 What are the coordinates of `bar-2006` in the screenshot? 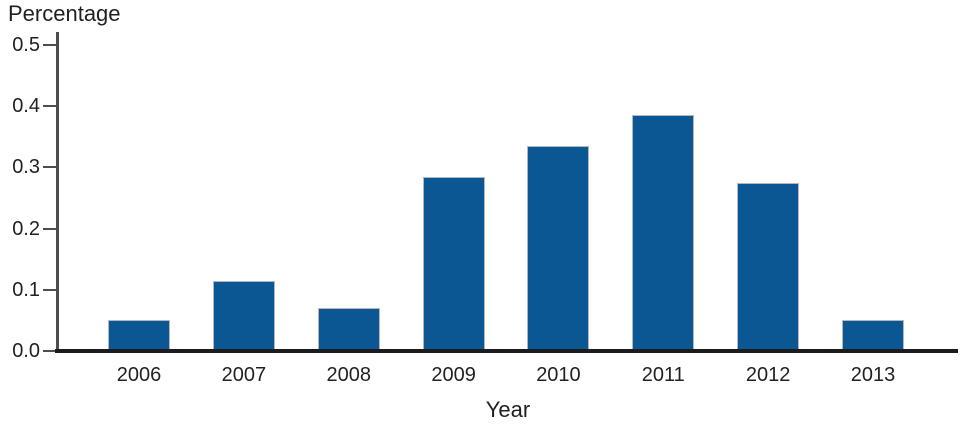 It's located at (139, 335).